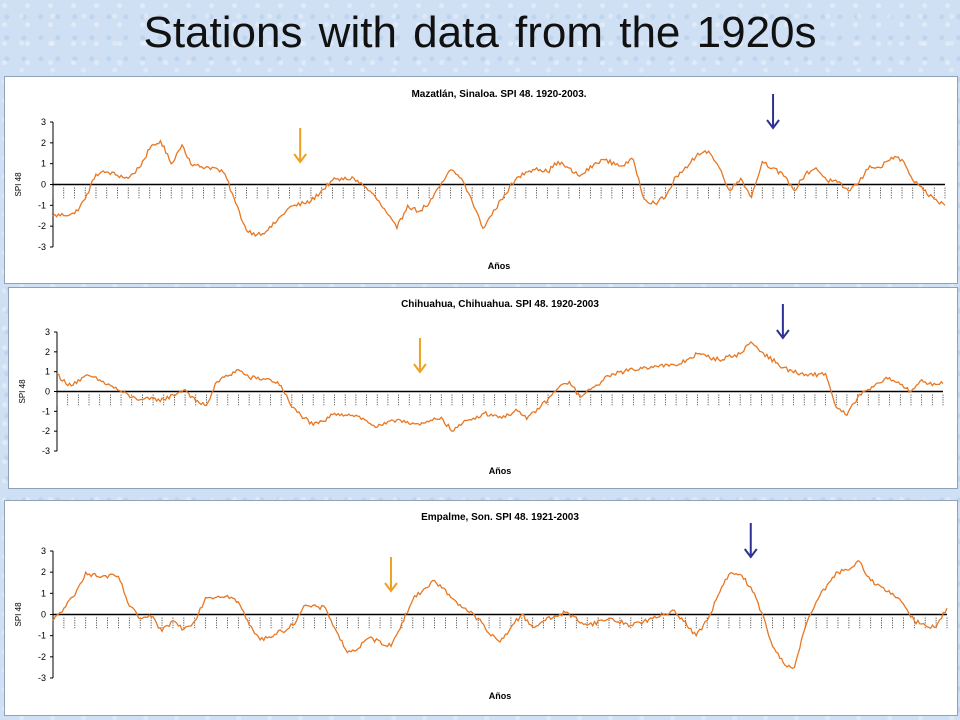 The height and width of the screenshot is (720, 960). I want to click on chart-title: Empalme, Son. SPI 48. 1921-2003, so click(500, 517).